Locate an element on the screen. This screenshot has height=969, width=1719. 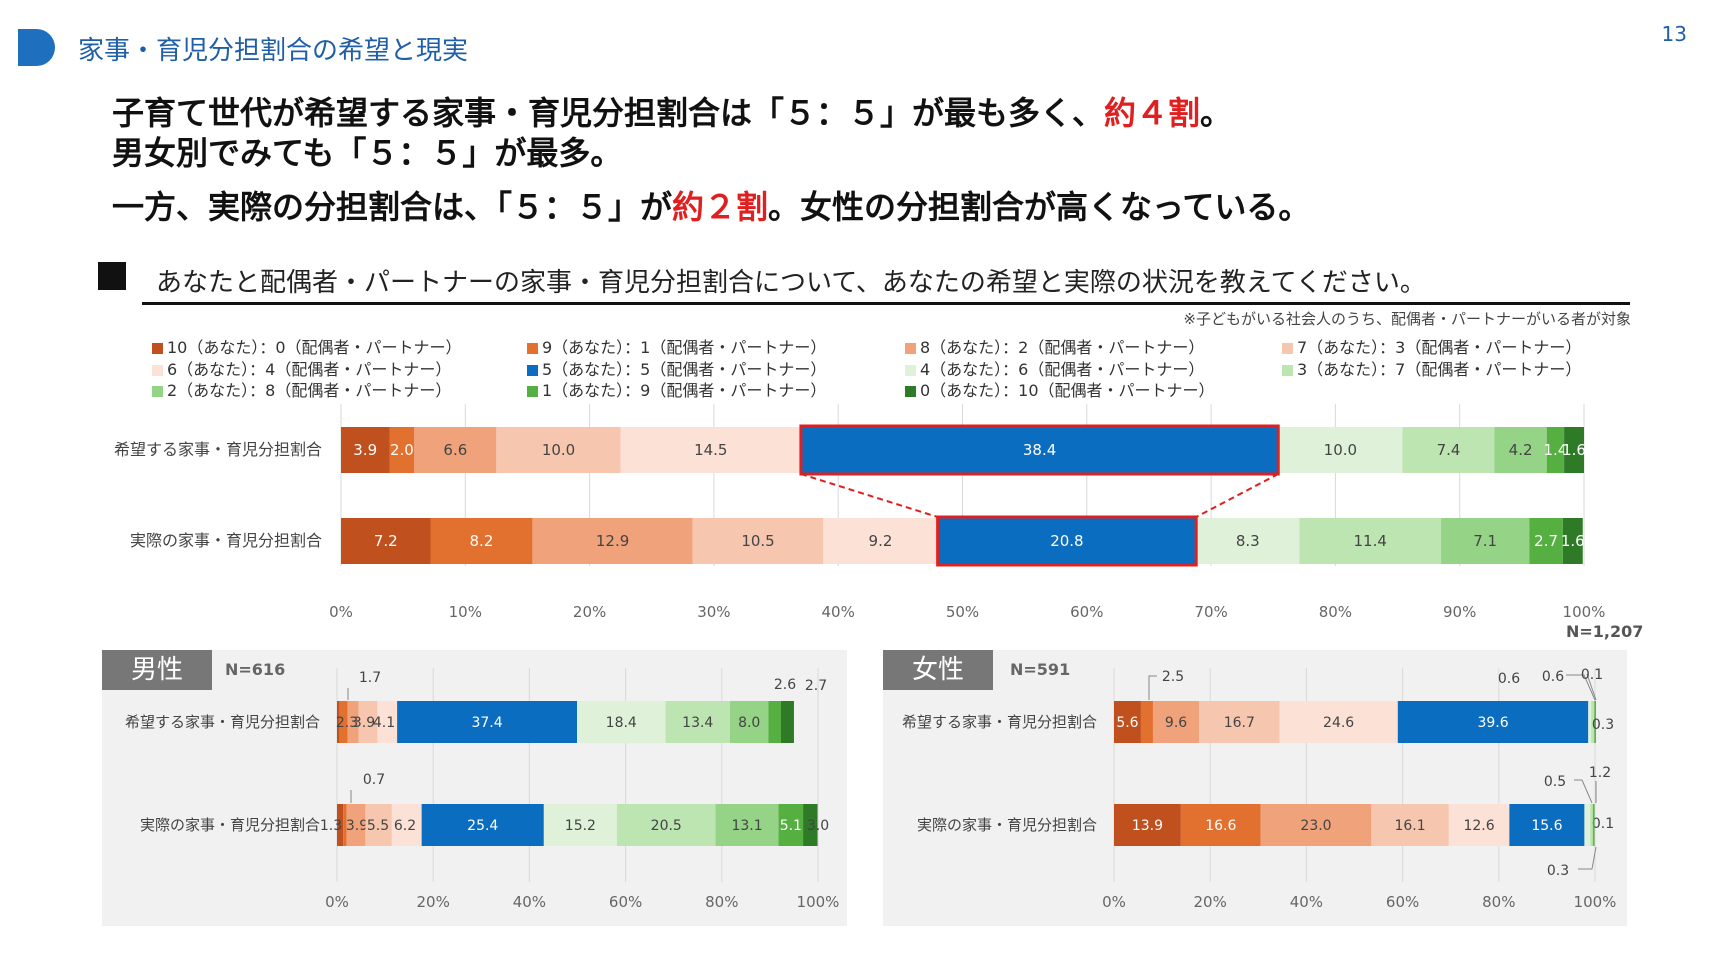
male-value-label-1-6: 15.2 is located at coordinates (580, 826).